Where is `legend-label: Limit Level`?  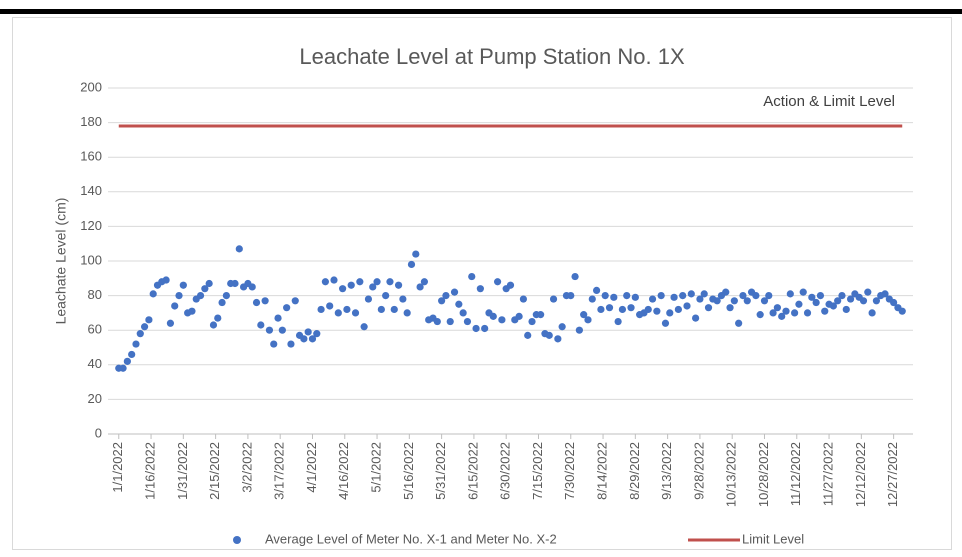
legend-label: Limit Level is located at coordinates (773, 538).